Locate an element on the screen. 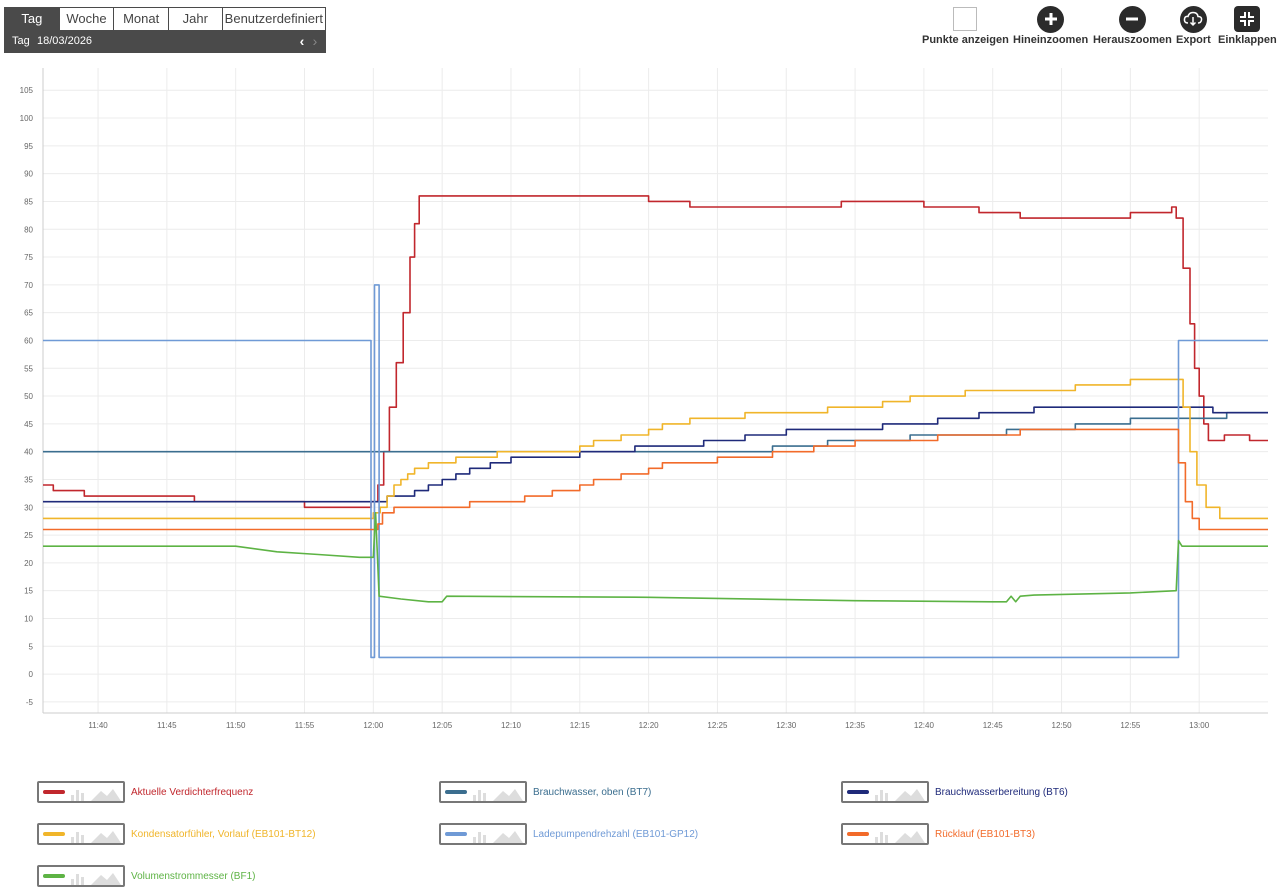 The image size is (1280, 896). x-tick-label: 11:40 is located at coordinates (98, 725).